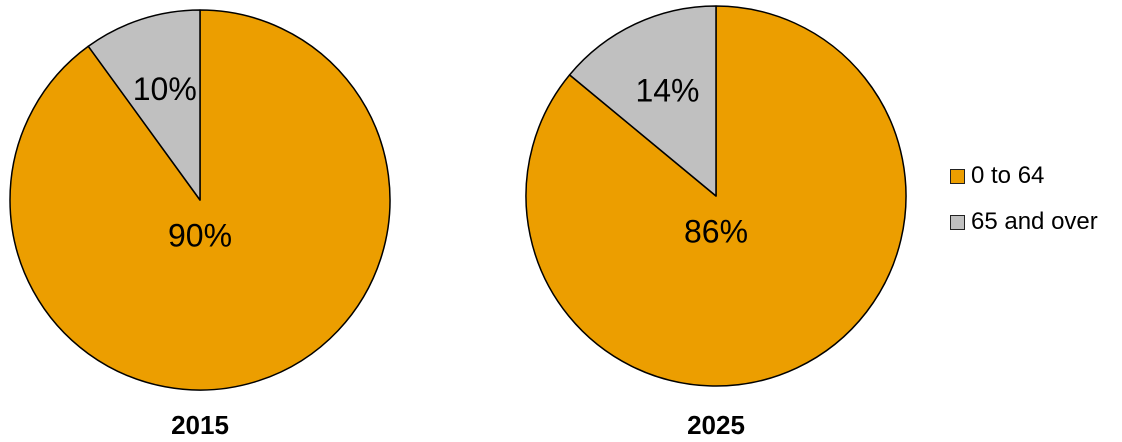 The image size is (1122, 442). Describe the element at coordinates (1008, 175) in the screenshot. I see `legend-label-0-to-64: 0 to 64` at that location.